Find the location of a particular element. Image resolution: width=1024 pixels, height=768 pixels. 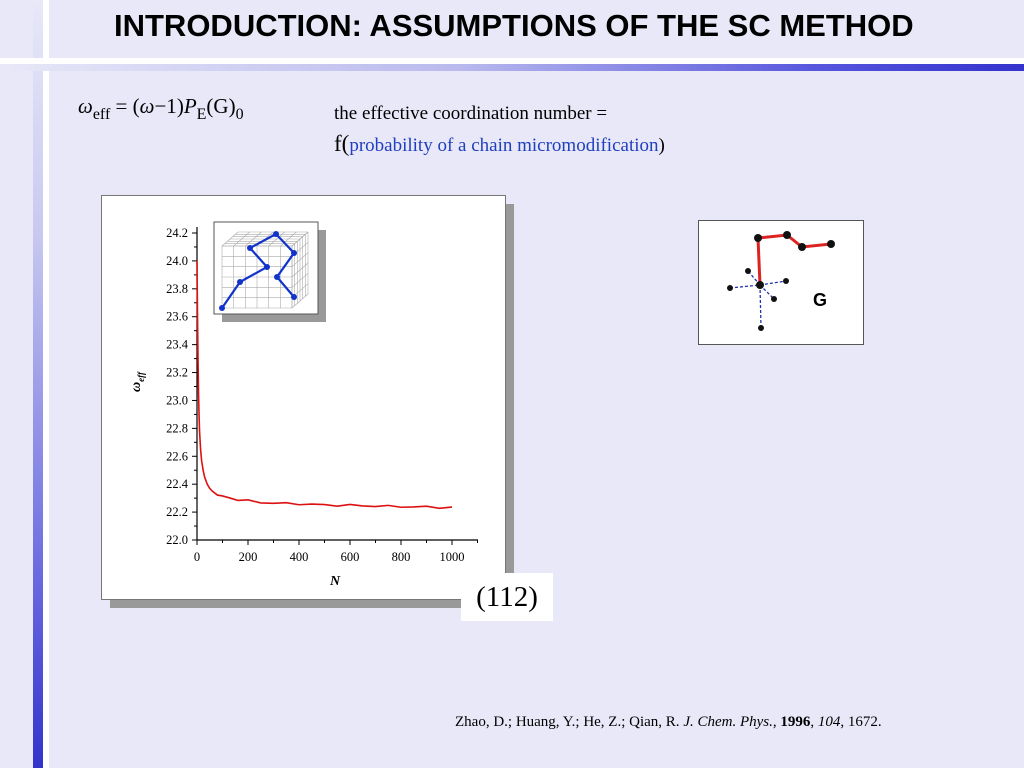

y-tick-label: 24.0 is located at coordinates (177, 261).